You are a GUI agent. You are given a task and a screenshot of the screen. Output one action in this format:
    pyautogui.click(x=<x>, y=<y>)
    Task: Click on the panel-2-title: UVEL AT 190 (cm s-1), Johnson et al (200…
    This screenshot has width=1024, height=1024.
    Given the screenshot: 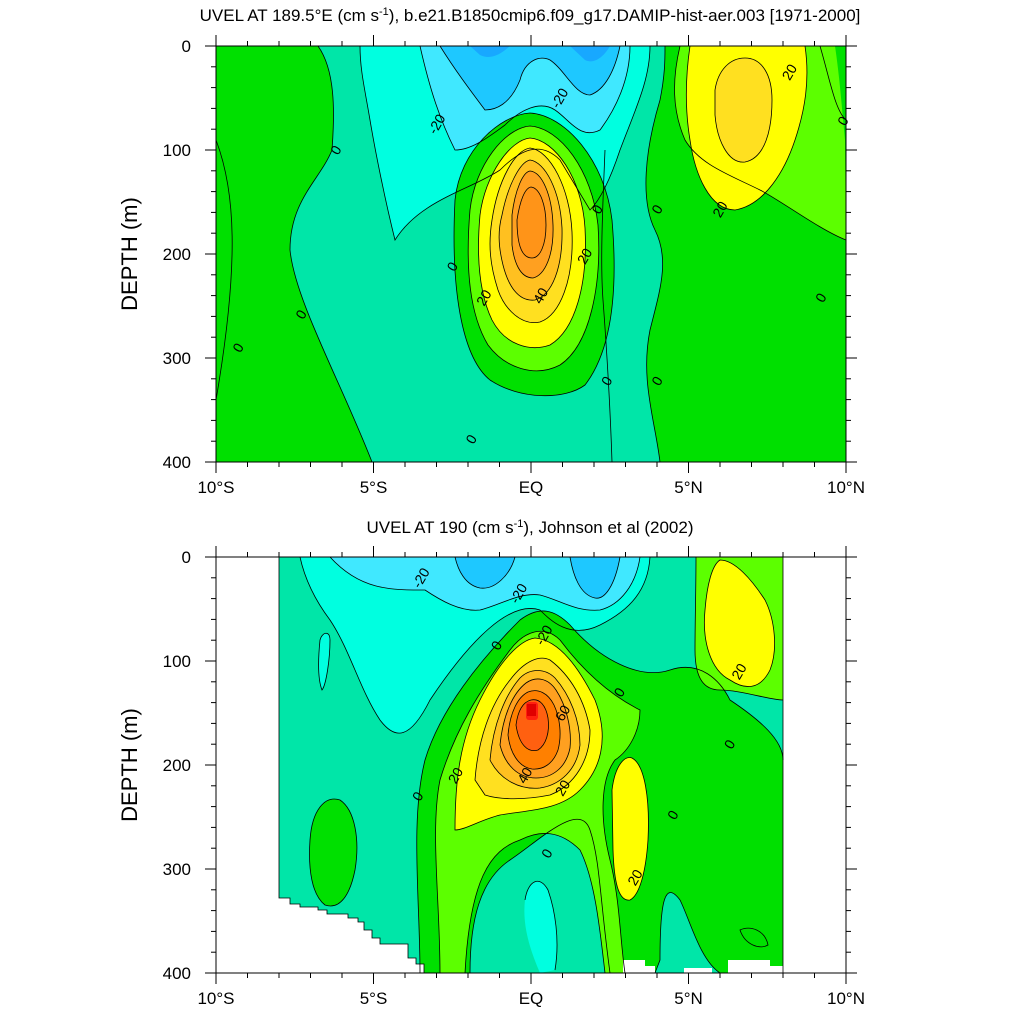 What is the action you would take?
    pyautogui.click(x=530, y=527)
    